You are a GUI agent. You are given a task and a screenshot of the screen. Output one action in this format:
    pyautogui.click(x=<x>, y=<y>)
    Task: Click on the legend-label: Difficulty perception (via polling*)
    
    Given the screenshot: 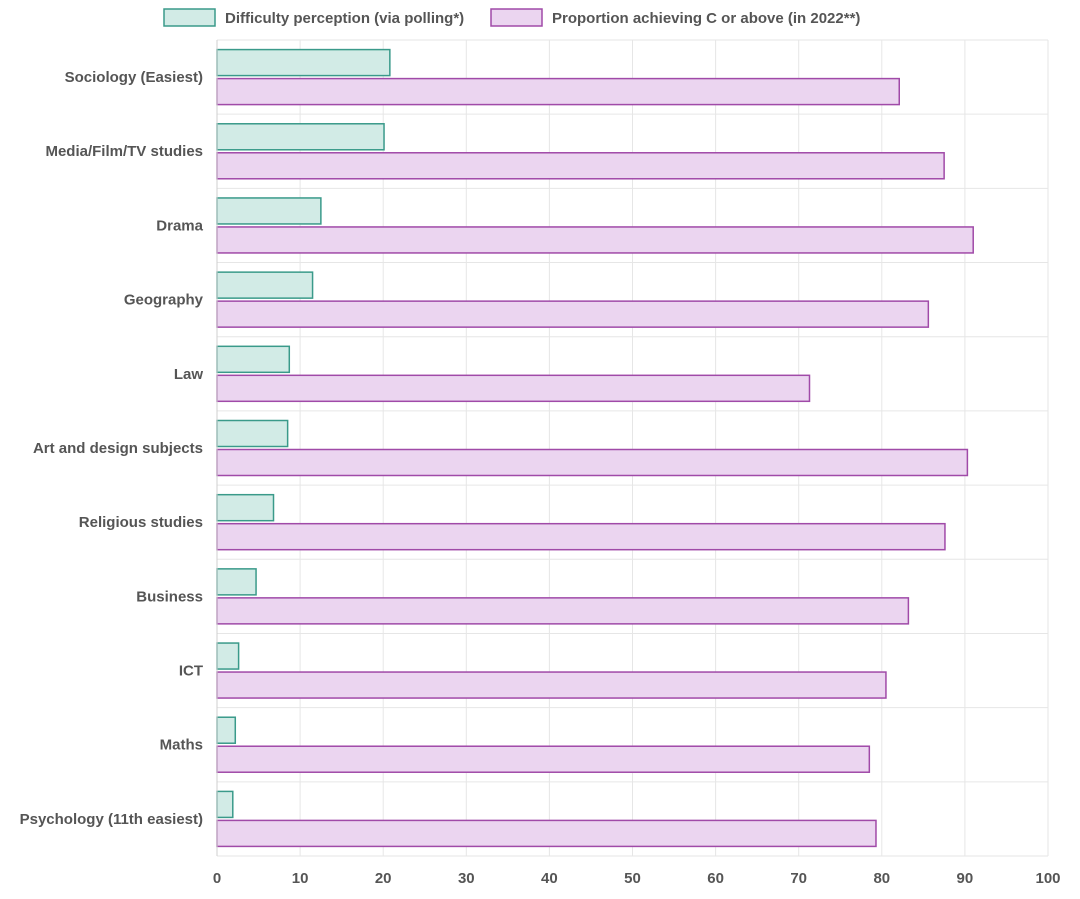 What is the action you would take?
    pyautogui.click(x=344, y=18)
    